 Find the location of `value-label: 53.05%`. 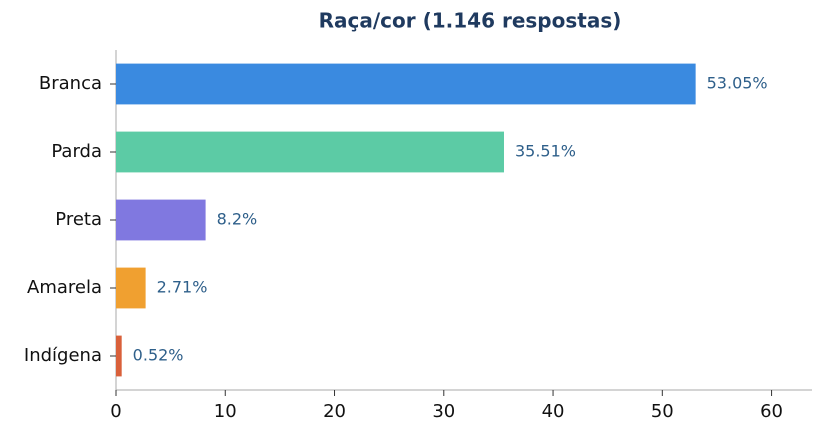

value-label: 53.05% is located at coordinates (737, 83).